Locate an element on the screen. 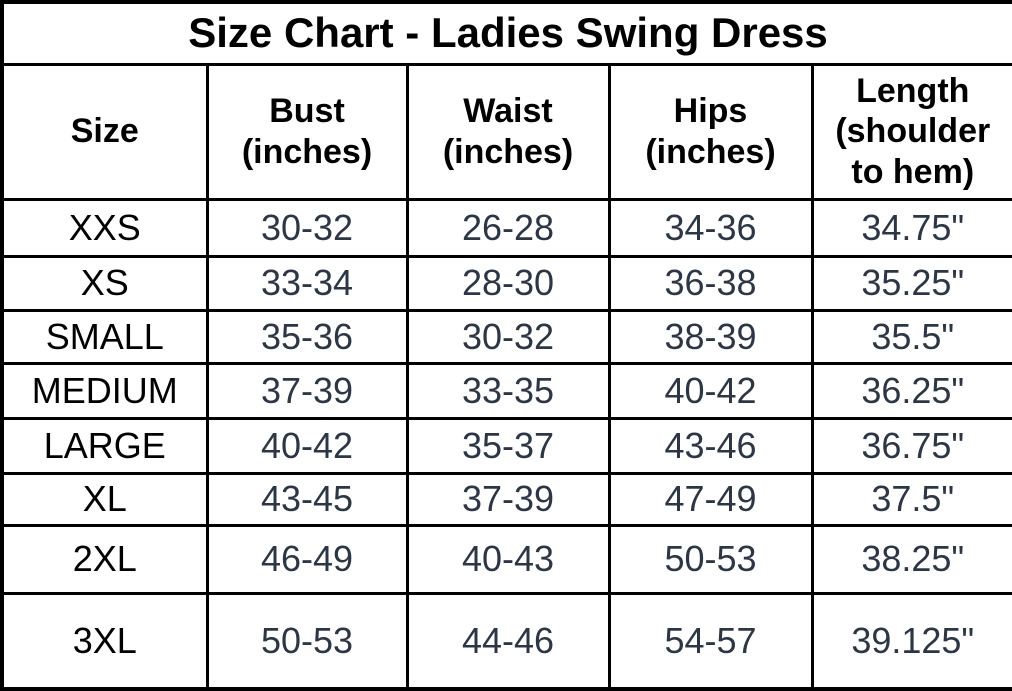 This screenshot has height=691, width=1012. waist-cell: 44-46 is located at coordinates (508, 641).